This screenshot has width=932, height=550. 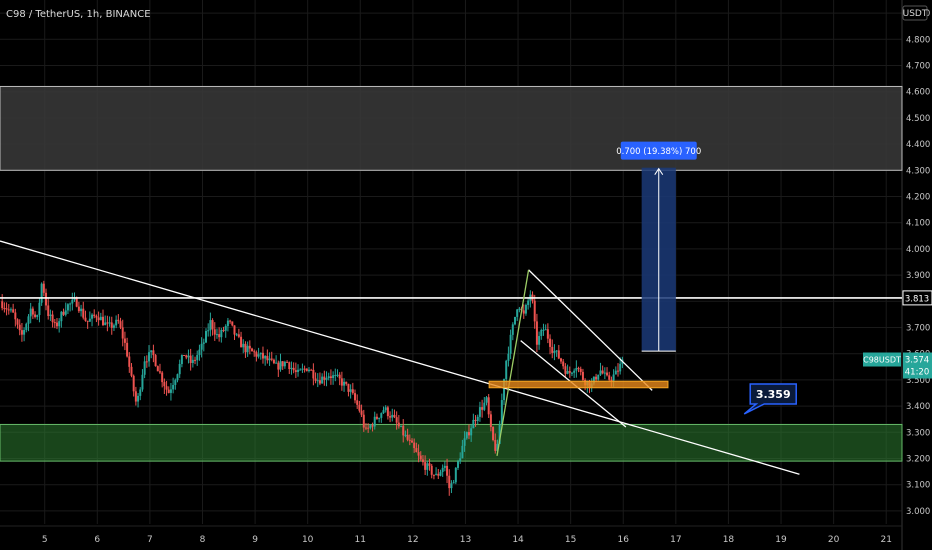 What do you see at coordinates (451, 442) in the screenshot?
I see `support-zone` at bounding box center [451, 442].